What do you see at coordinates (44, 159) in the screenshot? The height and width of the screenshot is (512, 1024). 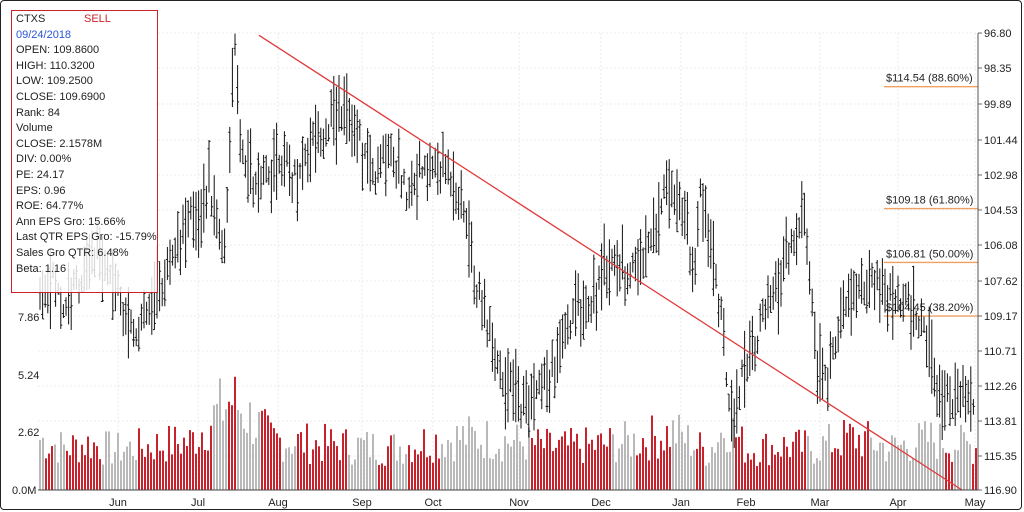 I see `info-row: DIV: 0.00%` at bounding box center [44, 159].